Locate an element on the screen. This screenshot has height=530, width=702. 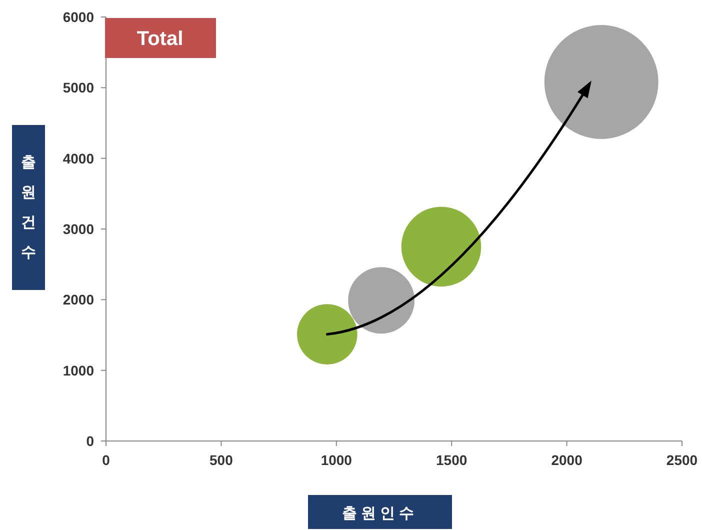
y-tick-label: 0 is located at coordinates (90, 441).